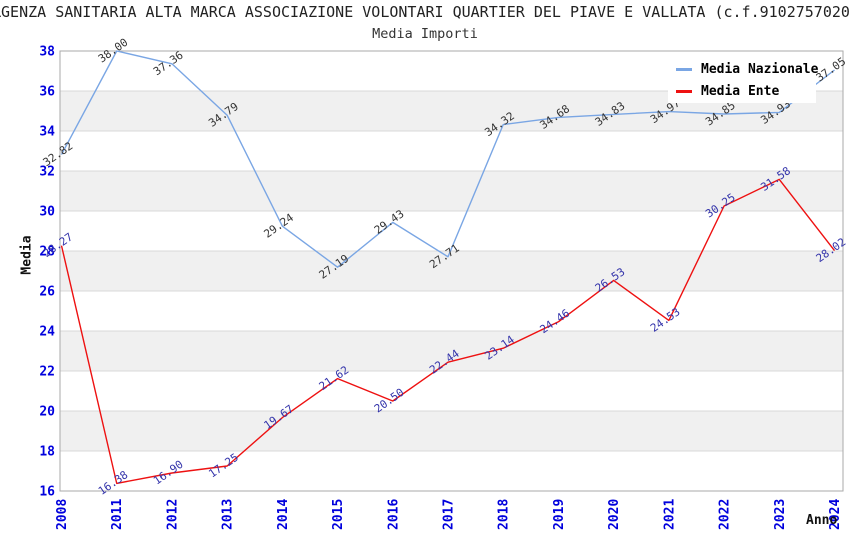 The image size is (850, 550). I want to click on y-tick-label: 32, so click(47, 172).